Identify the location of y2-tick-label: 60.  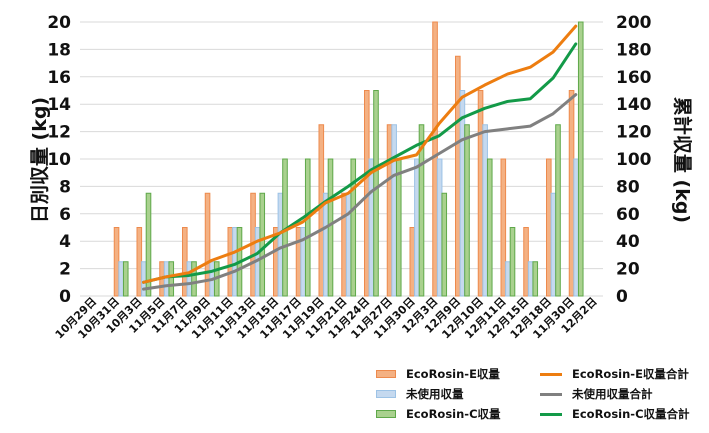
(628, 215).